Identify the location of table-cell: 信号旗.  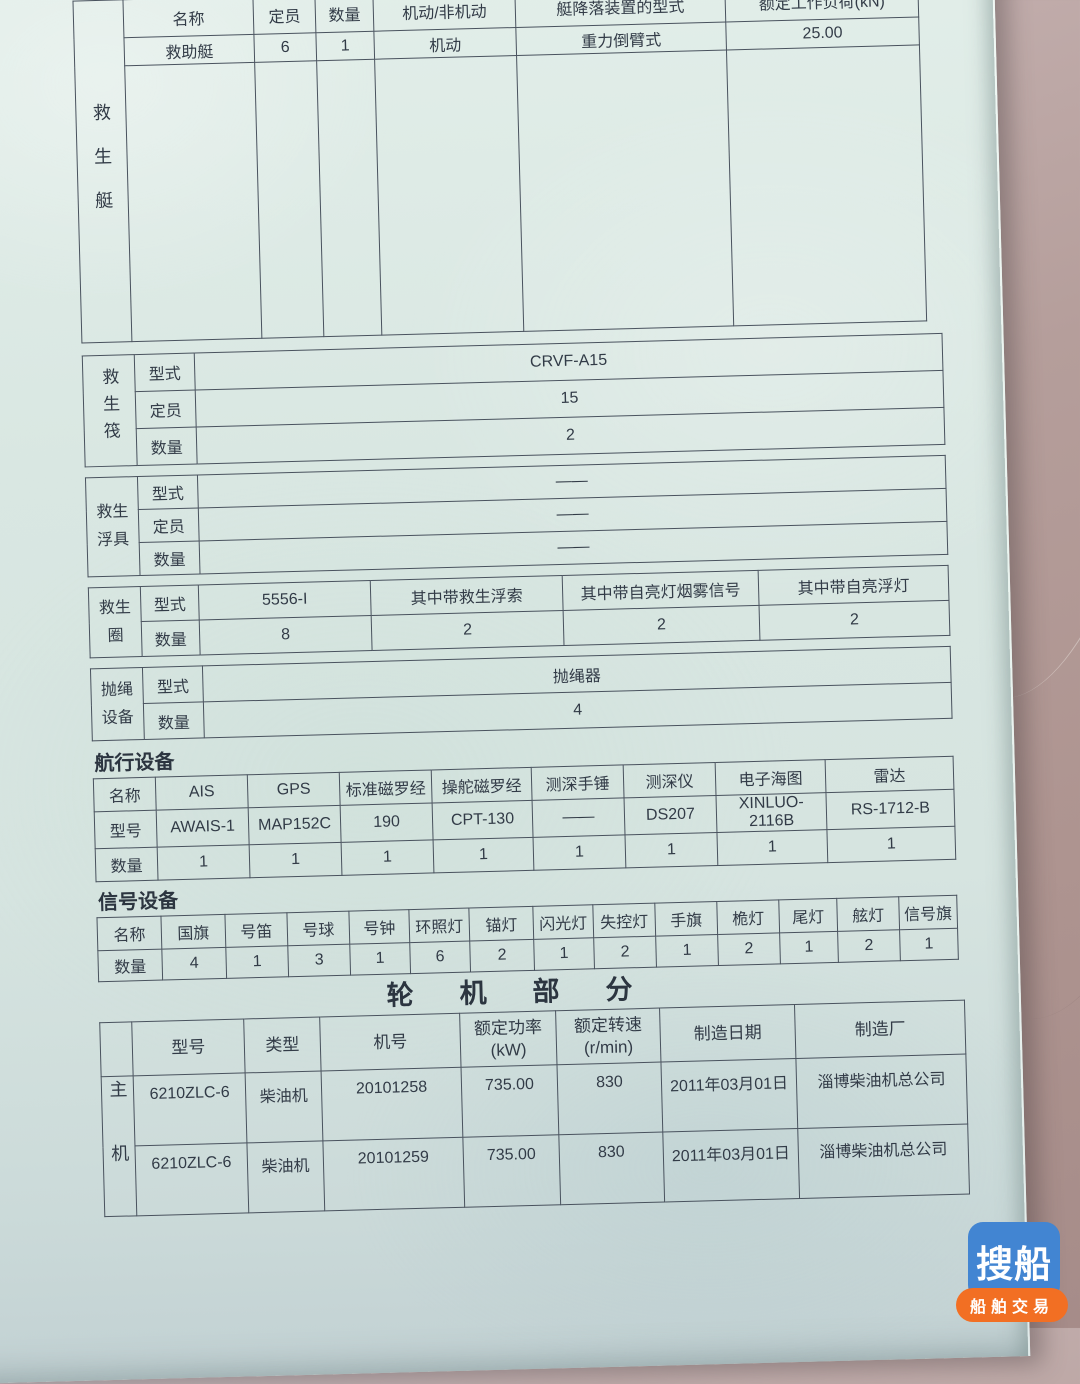
(928, 912).